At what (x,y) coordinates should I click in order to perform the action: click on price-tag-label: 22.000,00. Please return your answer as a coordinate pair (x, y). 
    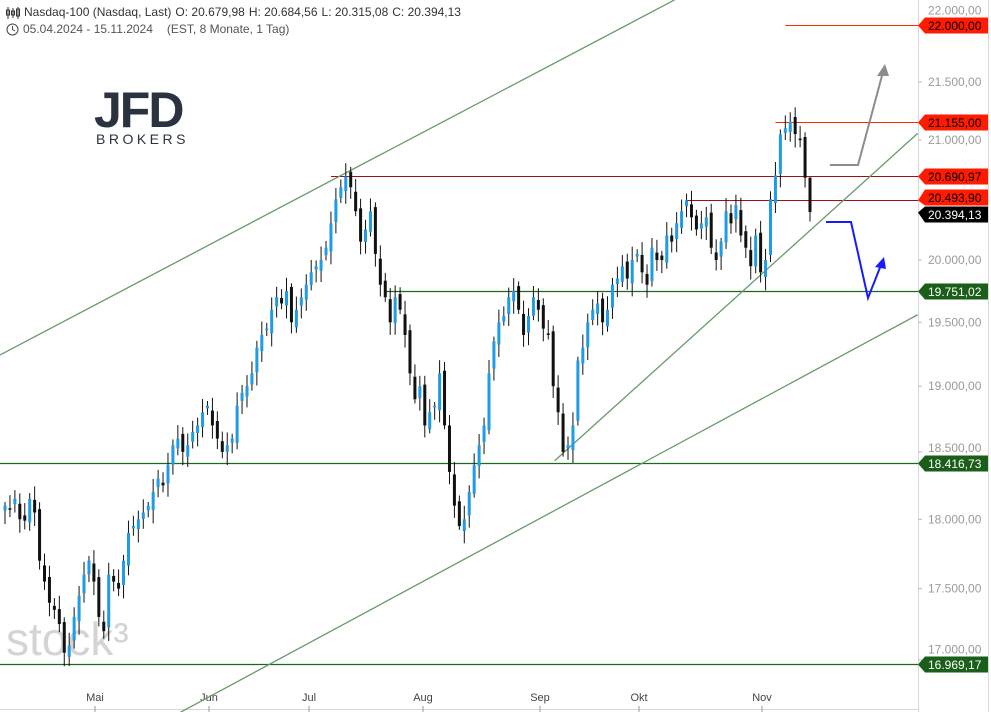
    Looking at the image, I should click on (955, 26).